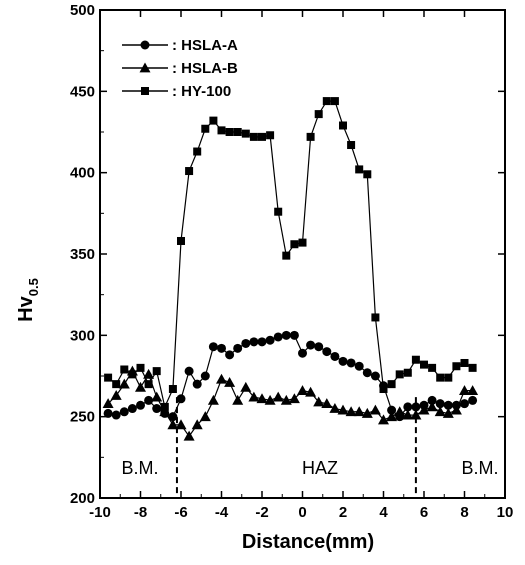 The height and width of the screenshot is (565, 525). I want to click on x-tick-label: 10, so click(505, 512).